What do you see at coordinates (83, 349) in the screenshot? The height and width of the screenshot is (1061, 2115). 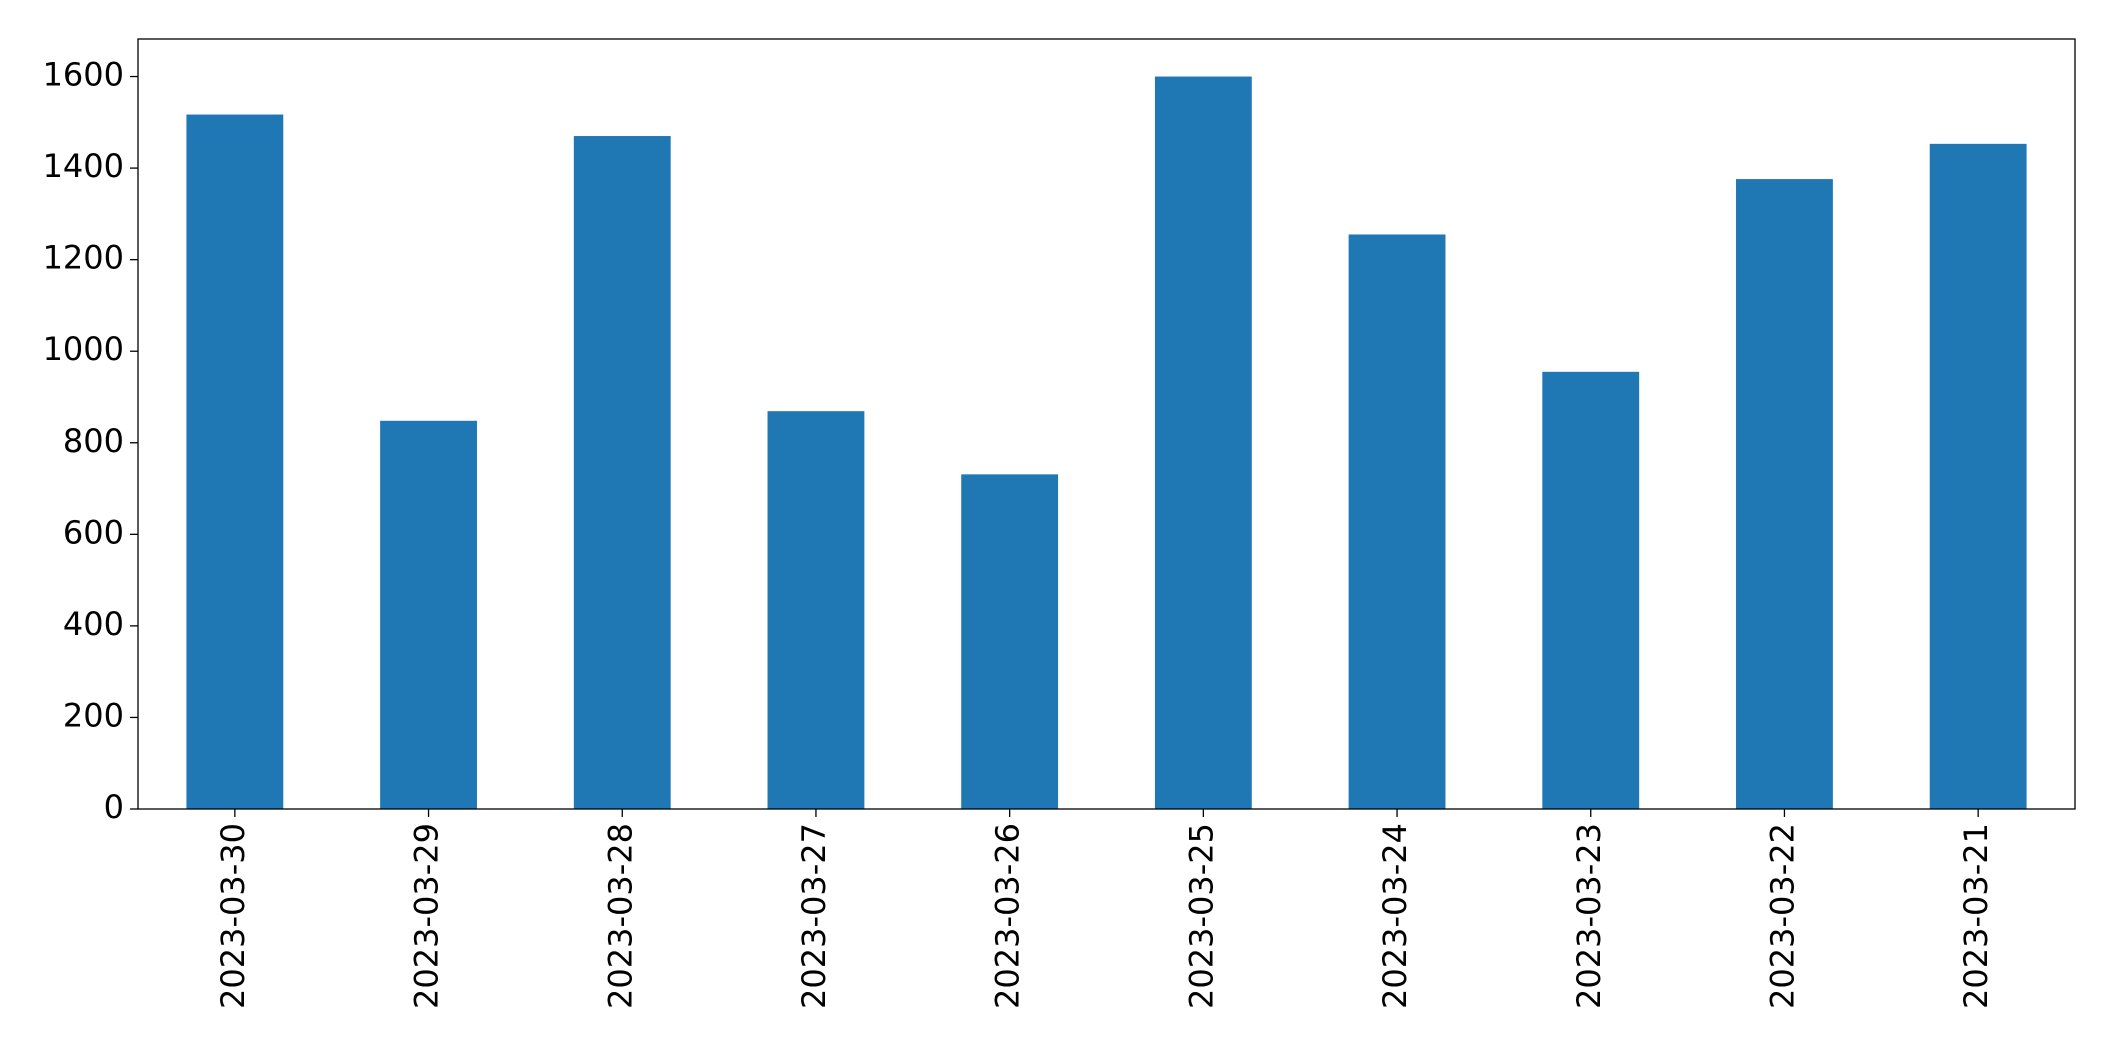 I see `y-tick-label: 1000` at bounding box center [83, 349].